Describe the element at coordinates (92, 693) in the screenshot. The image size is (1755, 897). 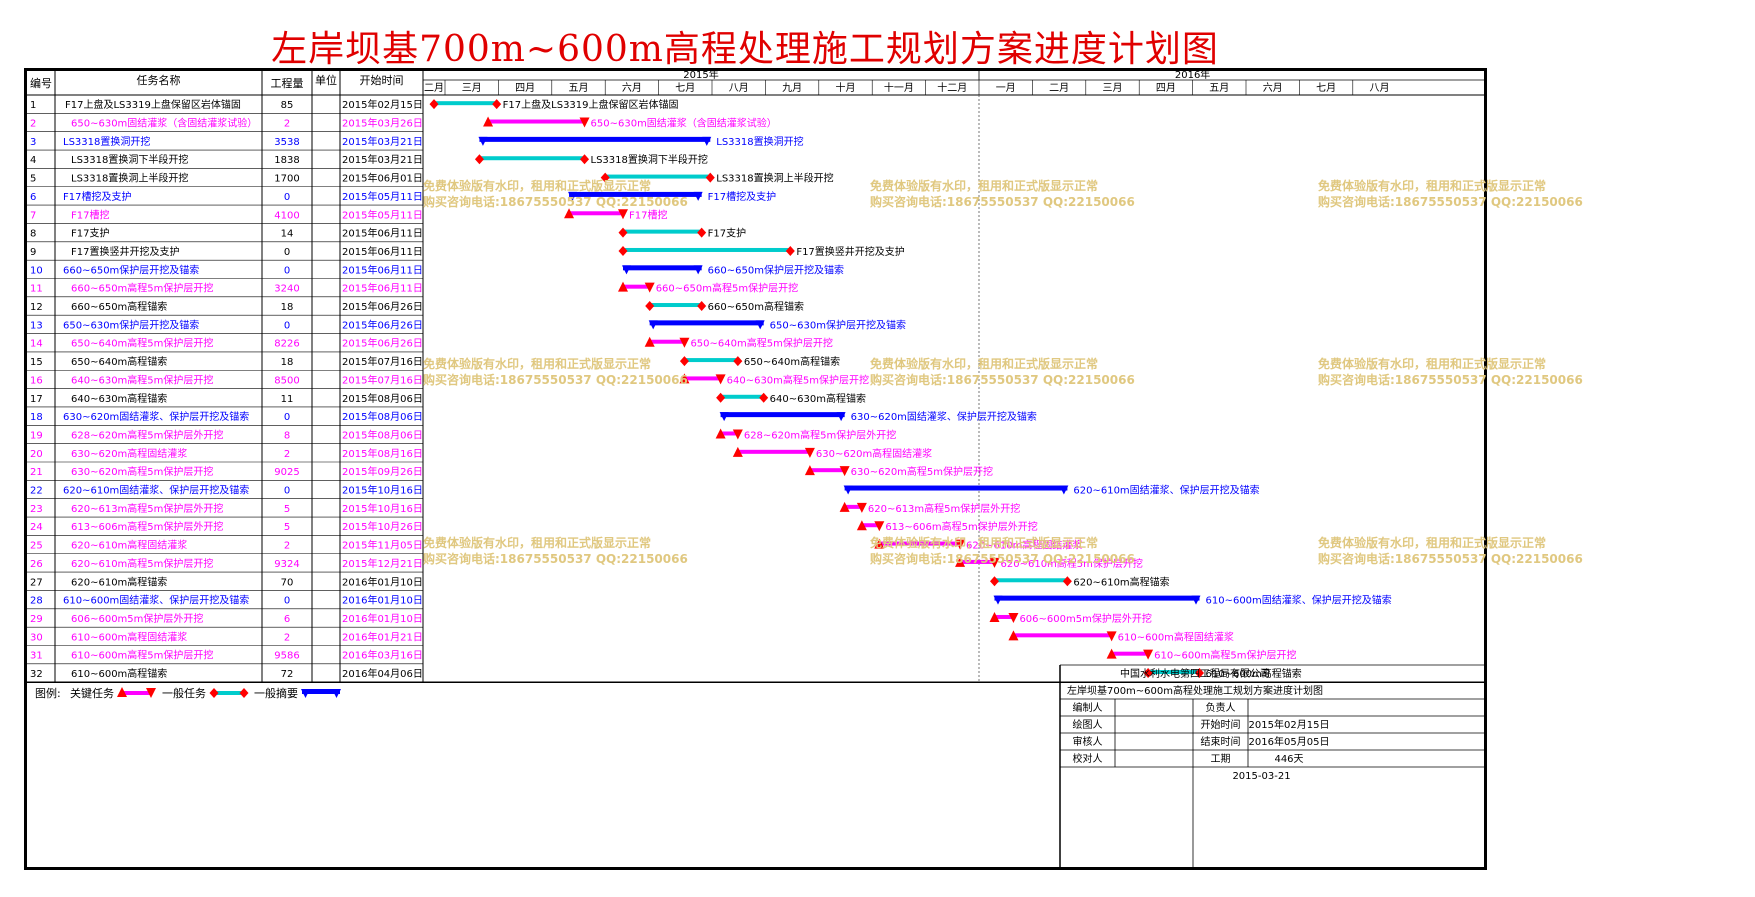
I see `legend-critical-text: 关键任务` at that location.